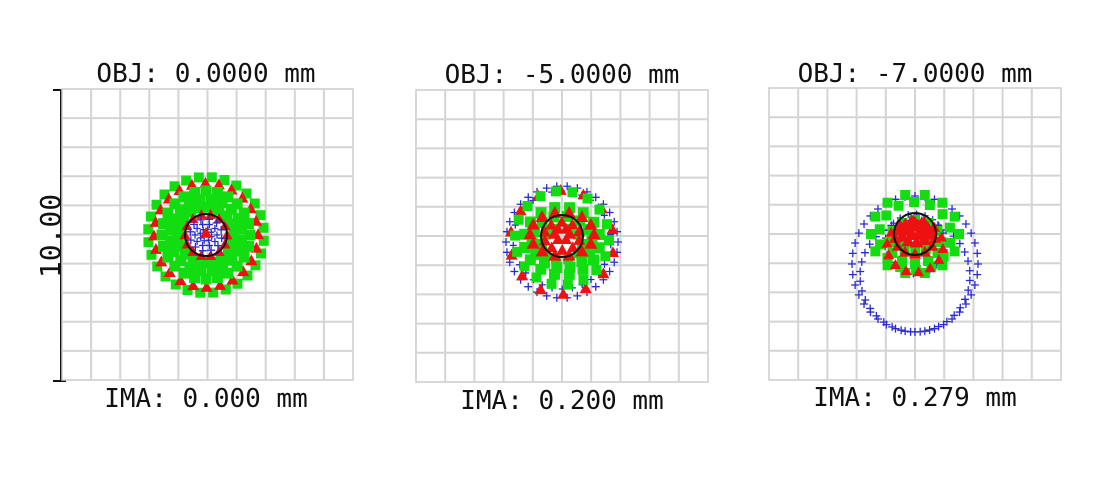 Image resolution: width=1110 pixels, height=488 pixels. Describe the element at coordinates (206, 399) in the screenshot. I see `ima-label: IMA: 0.000 mm` at that location.